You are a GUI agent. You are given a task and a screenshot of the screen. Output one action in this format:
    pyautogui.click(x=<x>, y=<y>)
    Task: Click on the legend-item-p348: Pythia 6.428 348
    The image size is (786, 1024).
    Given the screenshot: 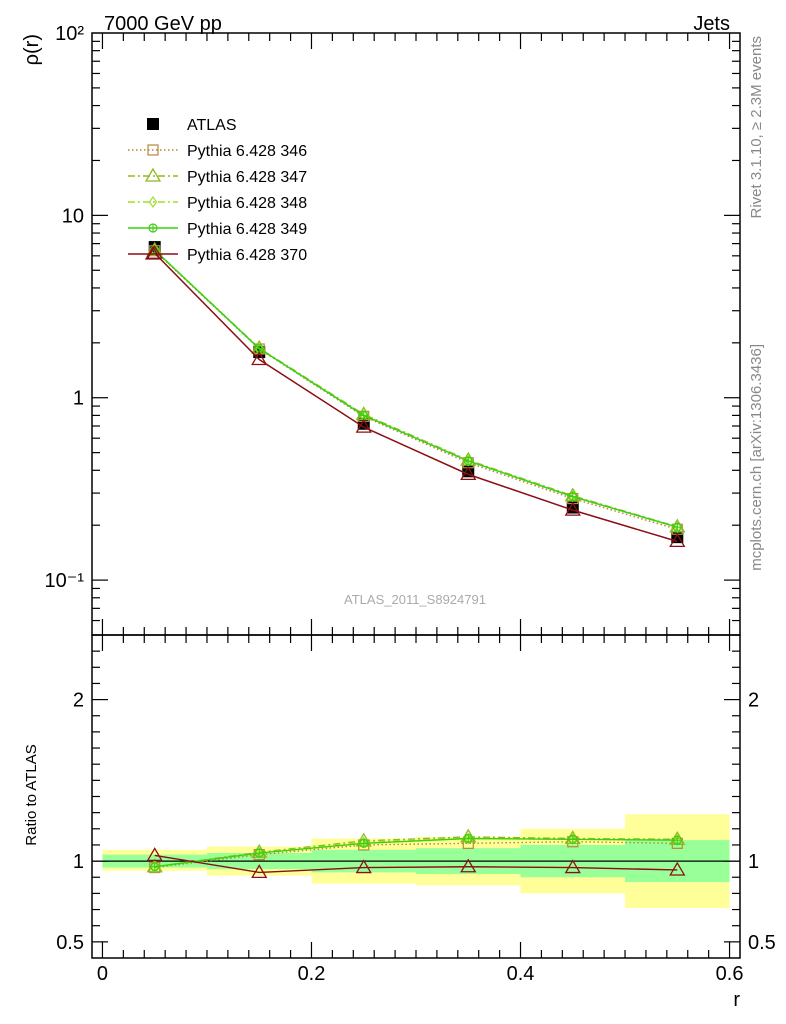 What is the action you would take?
    pyautogui.click(x=217, y=203)
    